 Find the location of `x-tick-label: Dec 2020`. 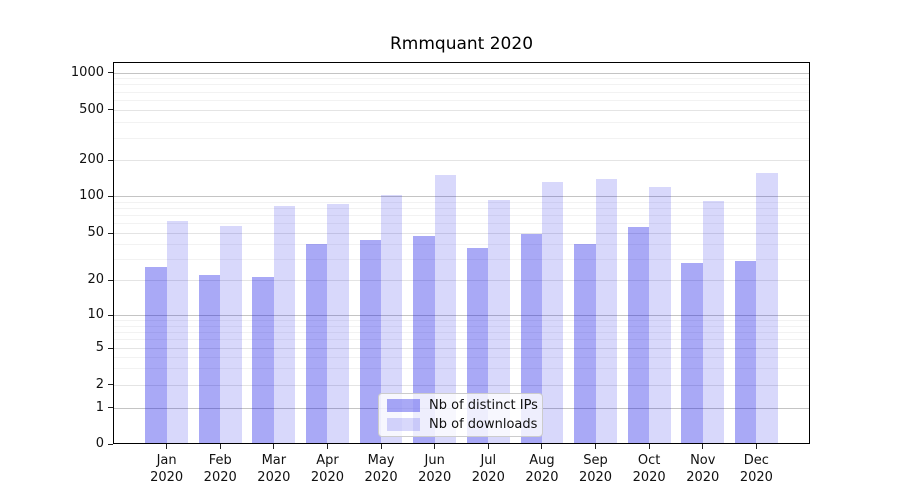

x-tick-label: Dec 2020 is located at coordinates (756, 469).